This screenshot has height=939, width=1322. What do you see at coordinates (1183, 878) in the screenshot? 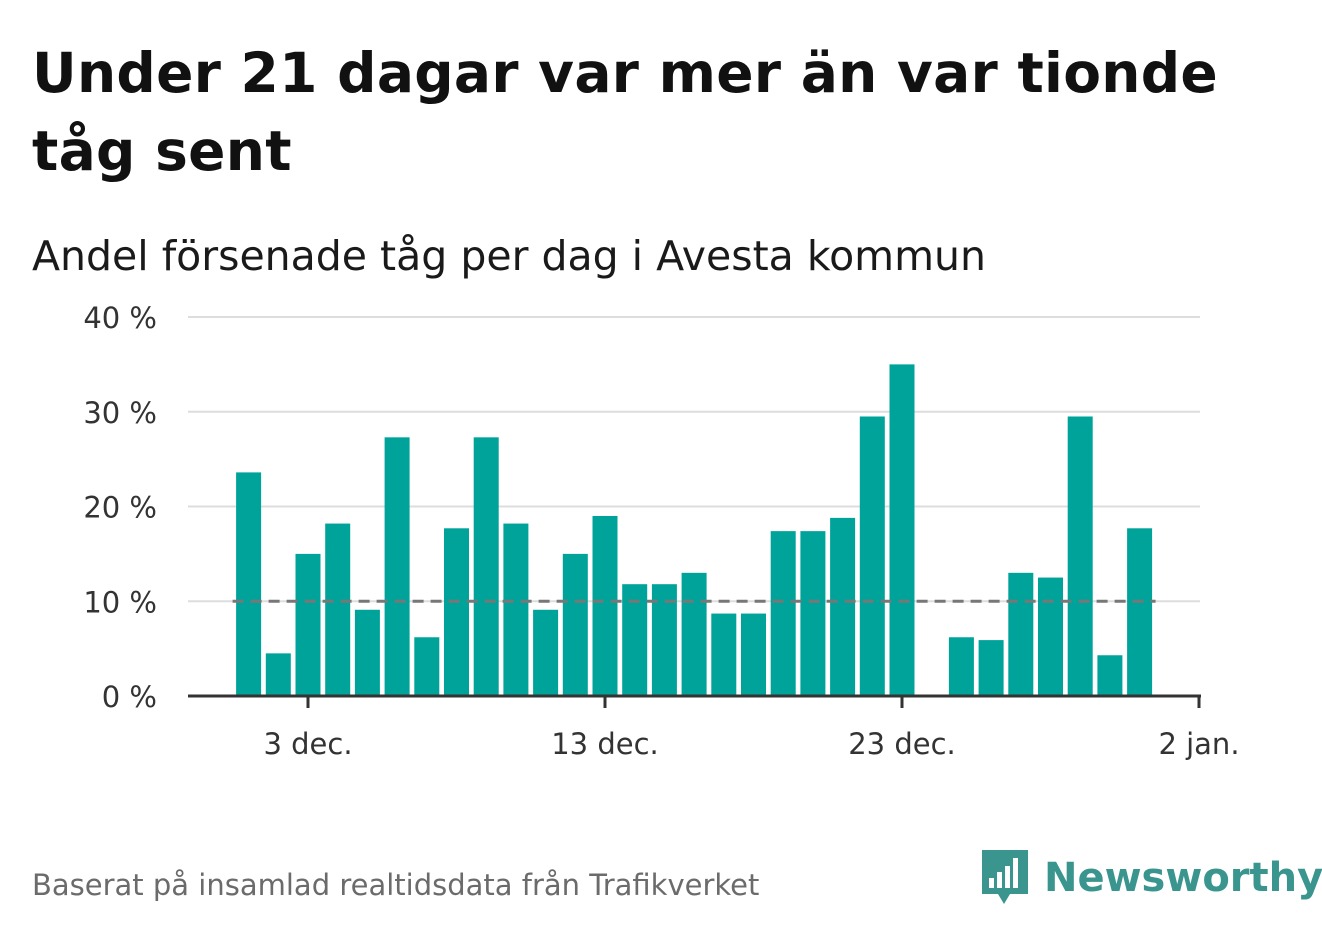
I see `logo-text: Newsworthy` at bounding box center [1183, 878].